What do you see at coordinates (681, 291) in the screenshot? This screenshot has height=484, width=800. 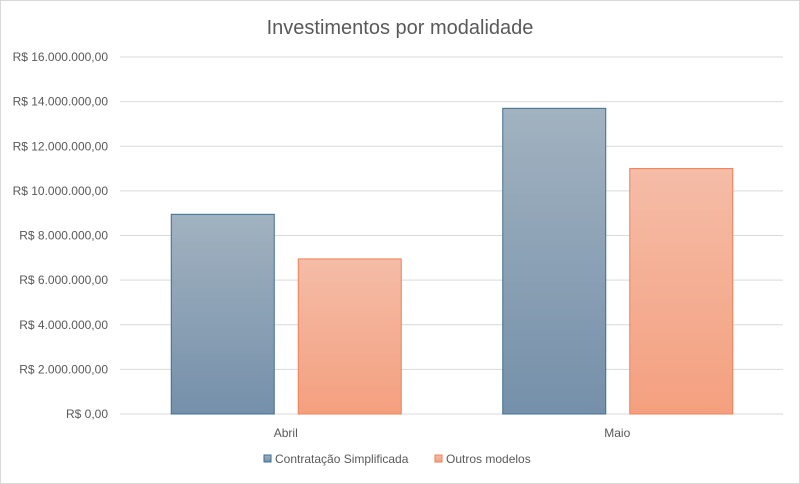 I see `bar-outros-modelos-maio` at bounding box center [681, 291].